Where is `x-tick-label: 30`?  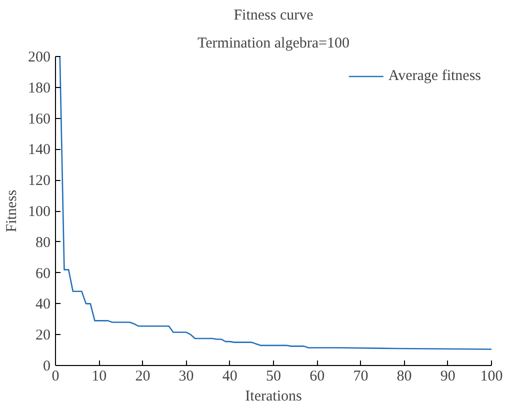 x-tick-label: 30 is located at coordinates (186, 376).